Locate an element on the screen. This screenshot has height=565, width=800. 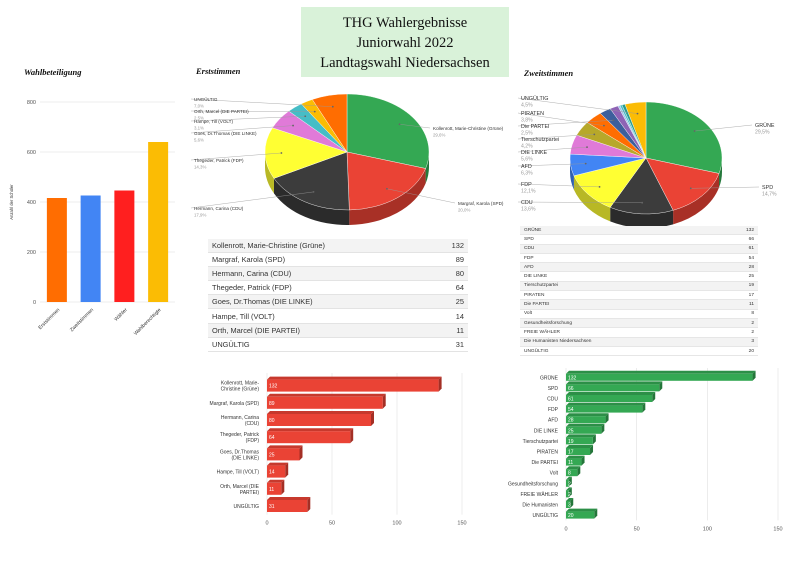
second-bar-value: 28 is located at coordinates (571, 421).